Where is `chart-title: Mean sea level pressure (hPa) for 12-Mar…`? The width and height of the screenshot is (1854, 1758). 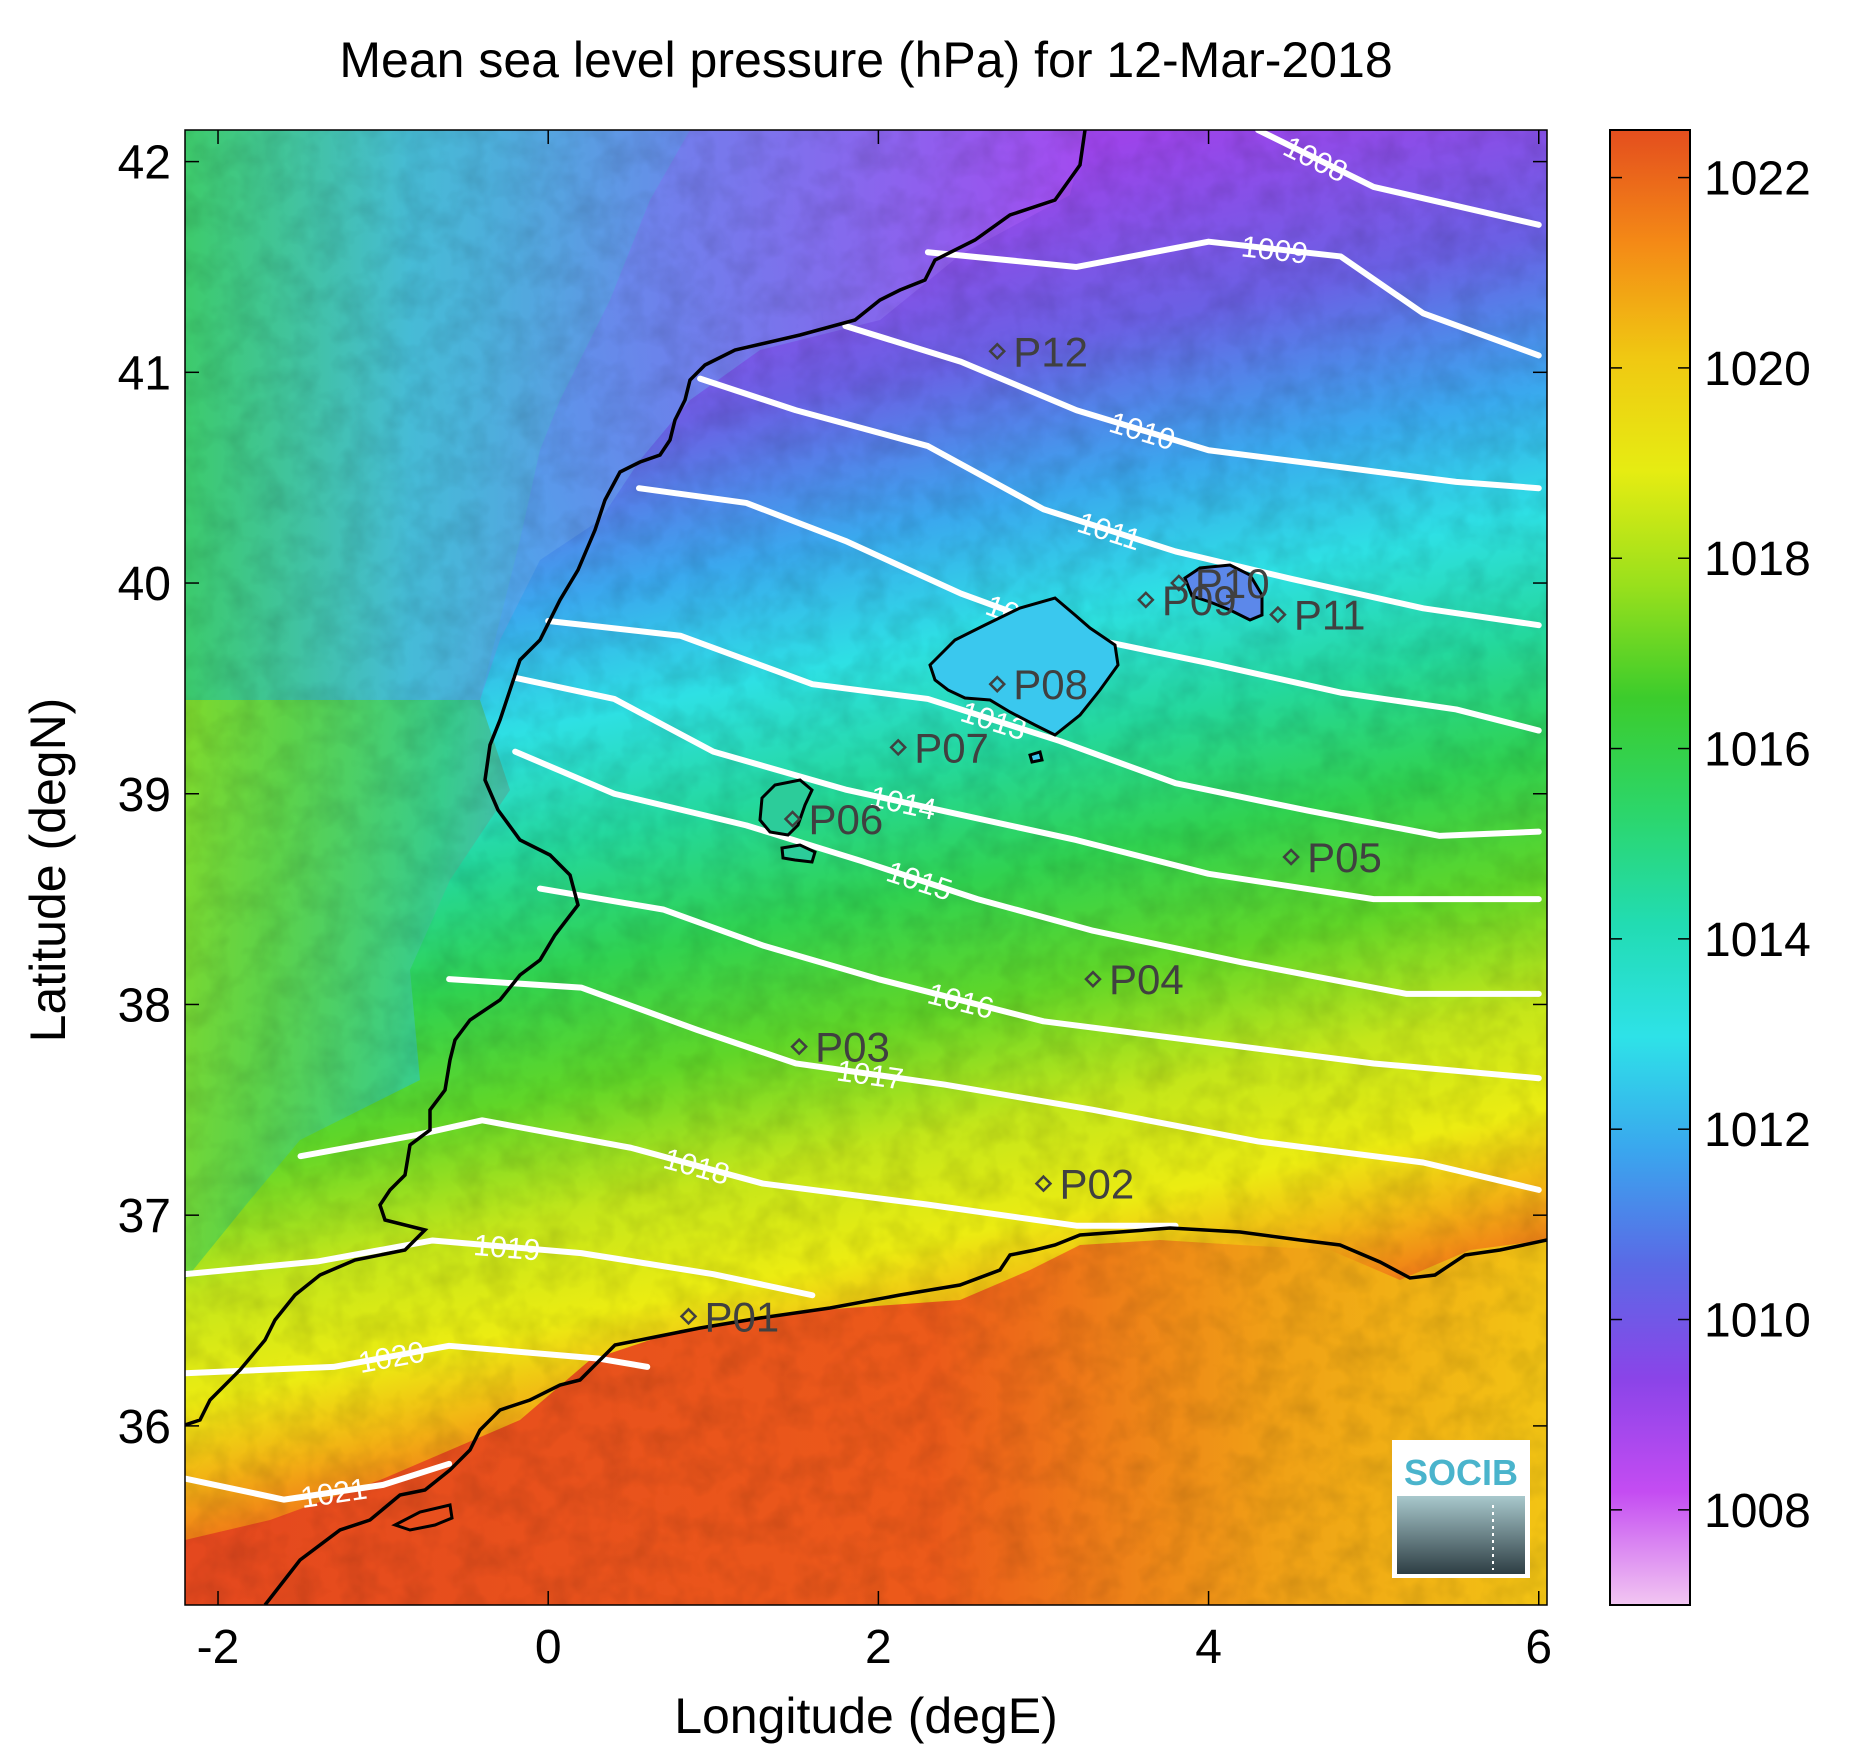
chart-title: Mean sea level pressure (hPa) for 12-Mar… is located at coordinates (865, 60).